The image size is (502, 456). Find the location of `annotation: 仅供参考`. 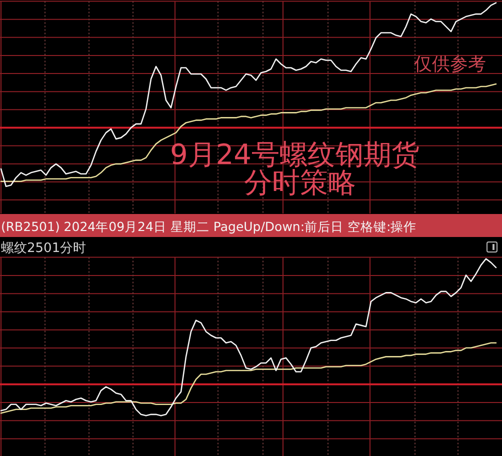

annotation: 仅供参考 is located at coordinates (450, 64).